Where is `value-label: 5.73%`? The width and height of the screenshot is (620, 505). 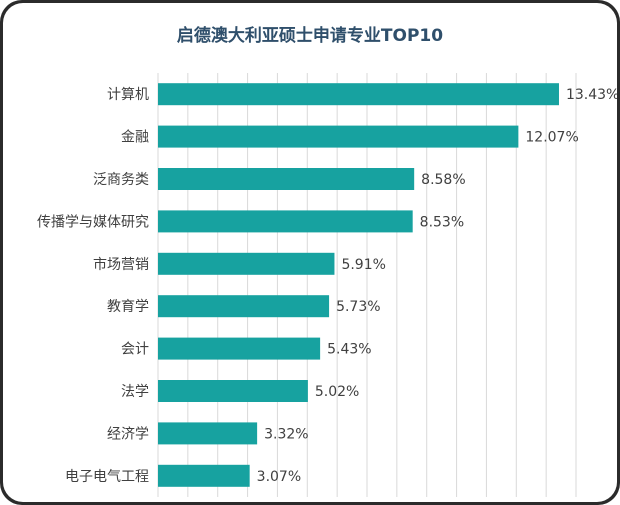
value-label: 5.73% is located at coordinates (358, 307).